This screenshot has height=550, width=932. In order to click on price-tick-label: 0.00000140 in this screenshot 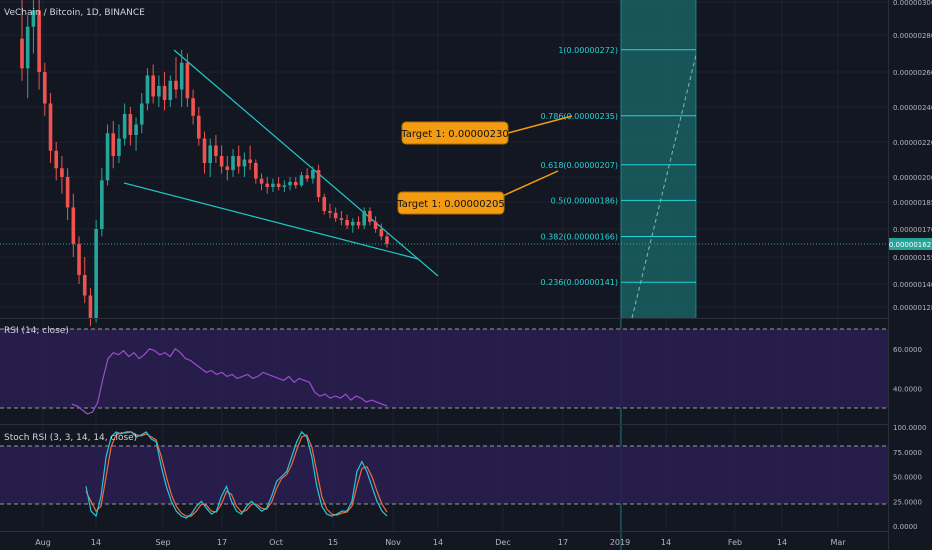, I will do `click(912, 285)`.